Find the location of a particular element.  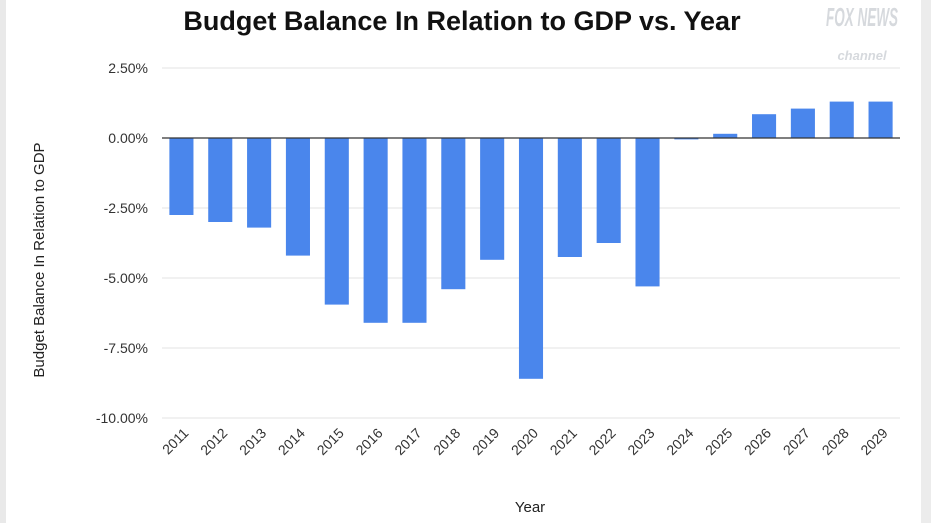

bar-2015 is located at coordinates (336, 221).